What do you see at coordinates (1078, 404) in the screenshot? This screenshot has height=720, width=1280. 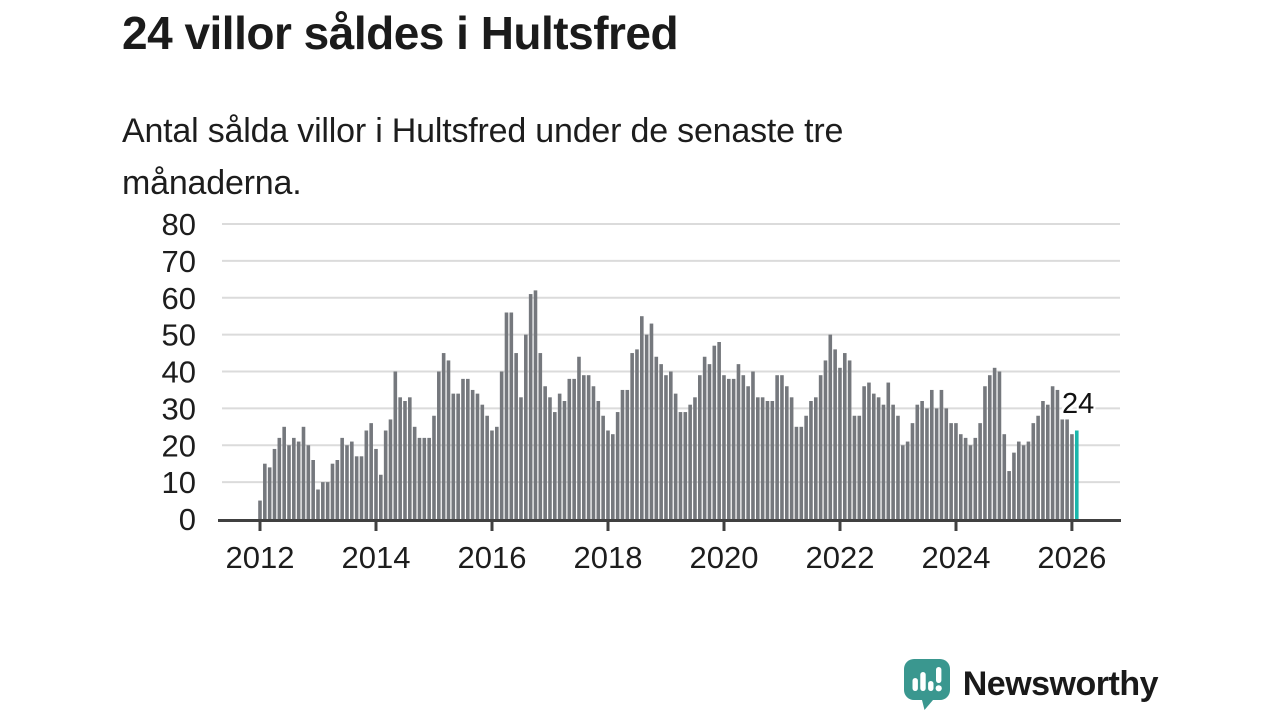 I see `last-value-label: 24` at bounding box center [1078, 404].